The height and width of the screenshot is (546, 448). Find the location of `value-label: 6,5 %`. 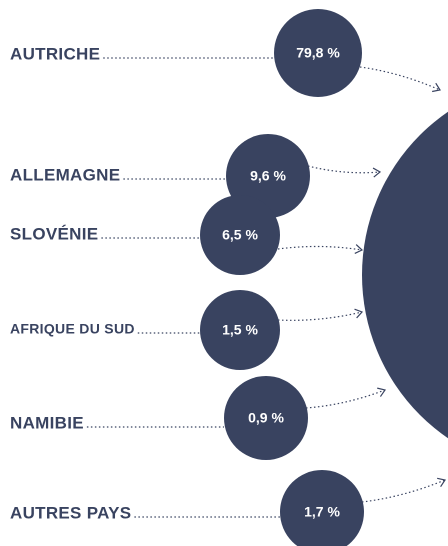

value-label: 6,5 % is located at coordinates (240, 235).